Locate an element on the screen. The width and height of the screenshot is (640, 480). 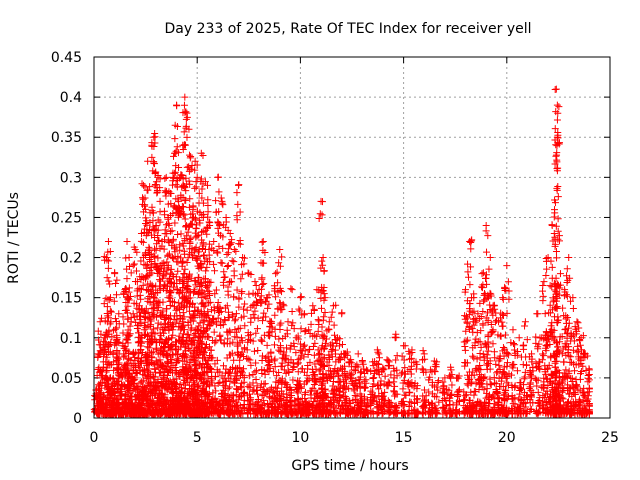
y-tick-label: 0.3 is located at coordinates (71, 178).